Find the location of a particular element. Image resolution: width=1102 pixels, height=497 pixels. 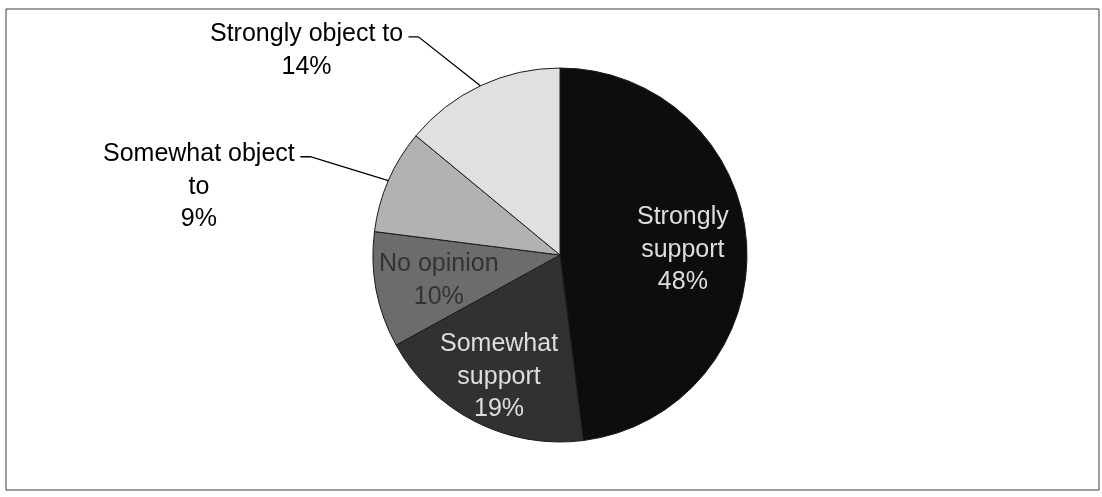

slice-label: Strongly support is located at coordinates (683, 231).